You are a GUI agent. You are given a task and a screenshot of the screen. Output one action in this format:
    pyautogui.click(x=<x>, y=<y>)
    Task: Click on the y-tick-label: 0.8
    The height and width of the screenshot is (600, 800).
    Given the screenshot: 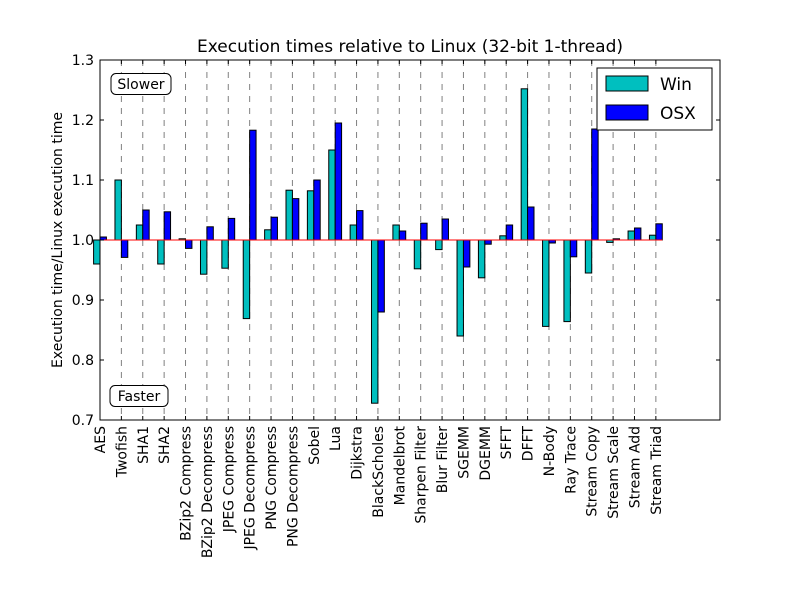 What is the action you would take?
    pyautogui.click(x=83, y=361)
    